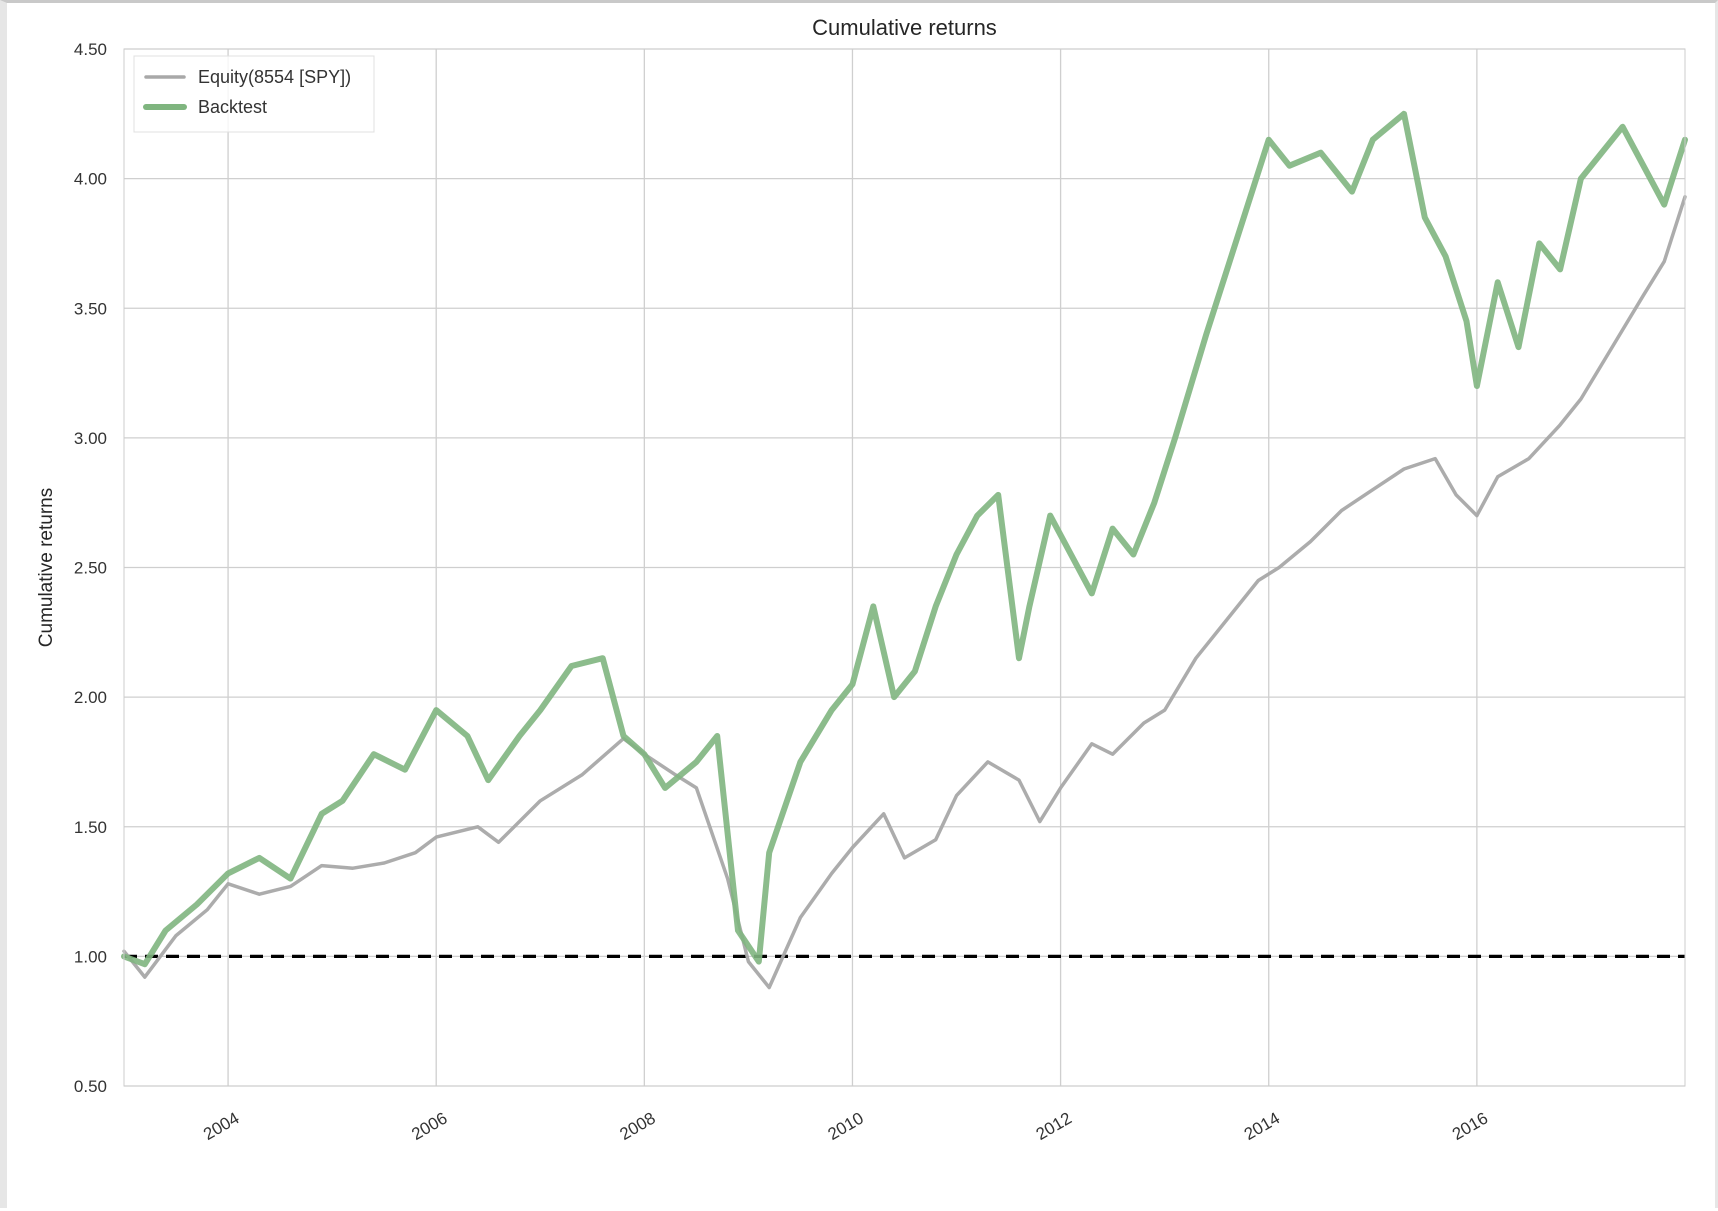 Image resolution: width=1718 pixels, height=1211 pixels. I want to click on y-tick-label: 2.50, so click(90, 568).